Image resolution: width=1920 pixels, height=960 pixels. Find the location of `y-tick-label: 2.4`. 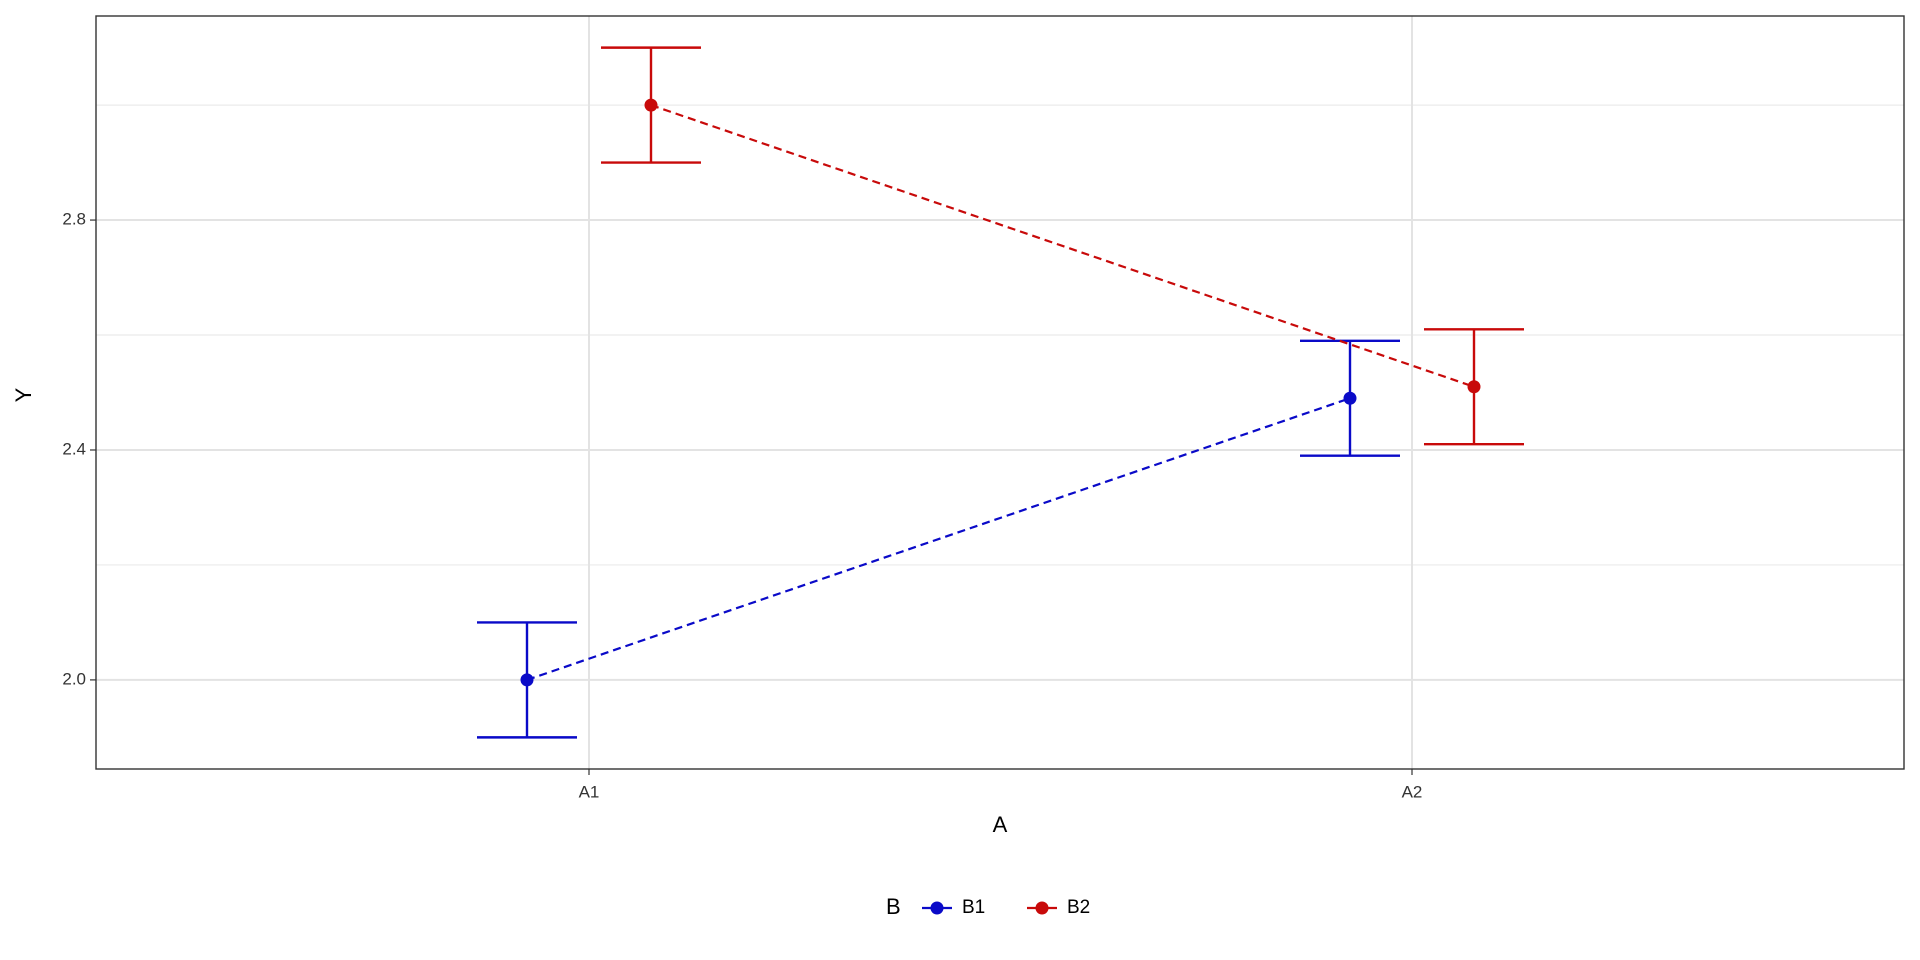

y-tick-label: 2.4 is located at coordinates (74, 448).